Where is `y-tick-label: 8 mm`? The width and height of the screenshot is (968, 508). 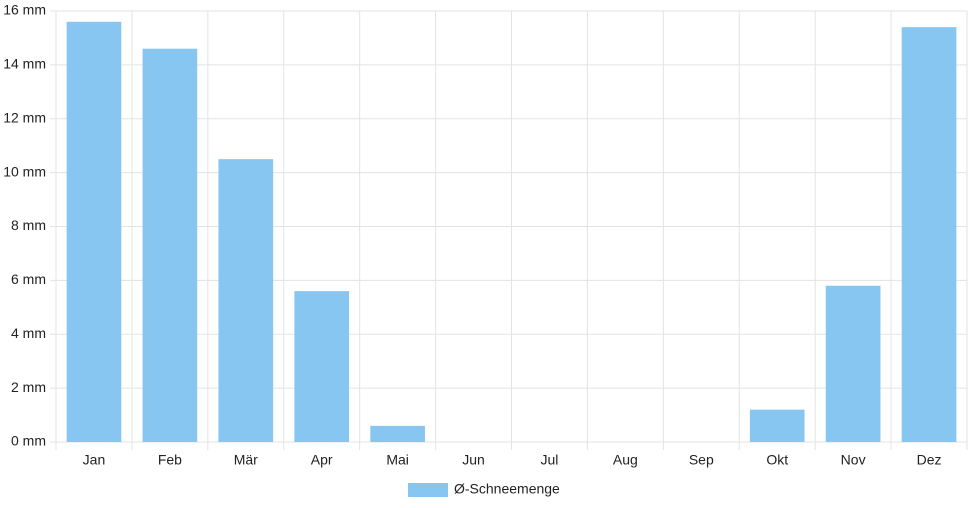
y-tick-label: 8 mm is located at coordinates (28, 225).